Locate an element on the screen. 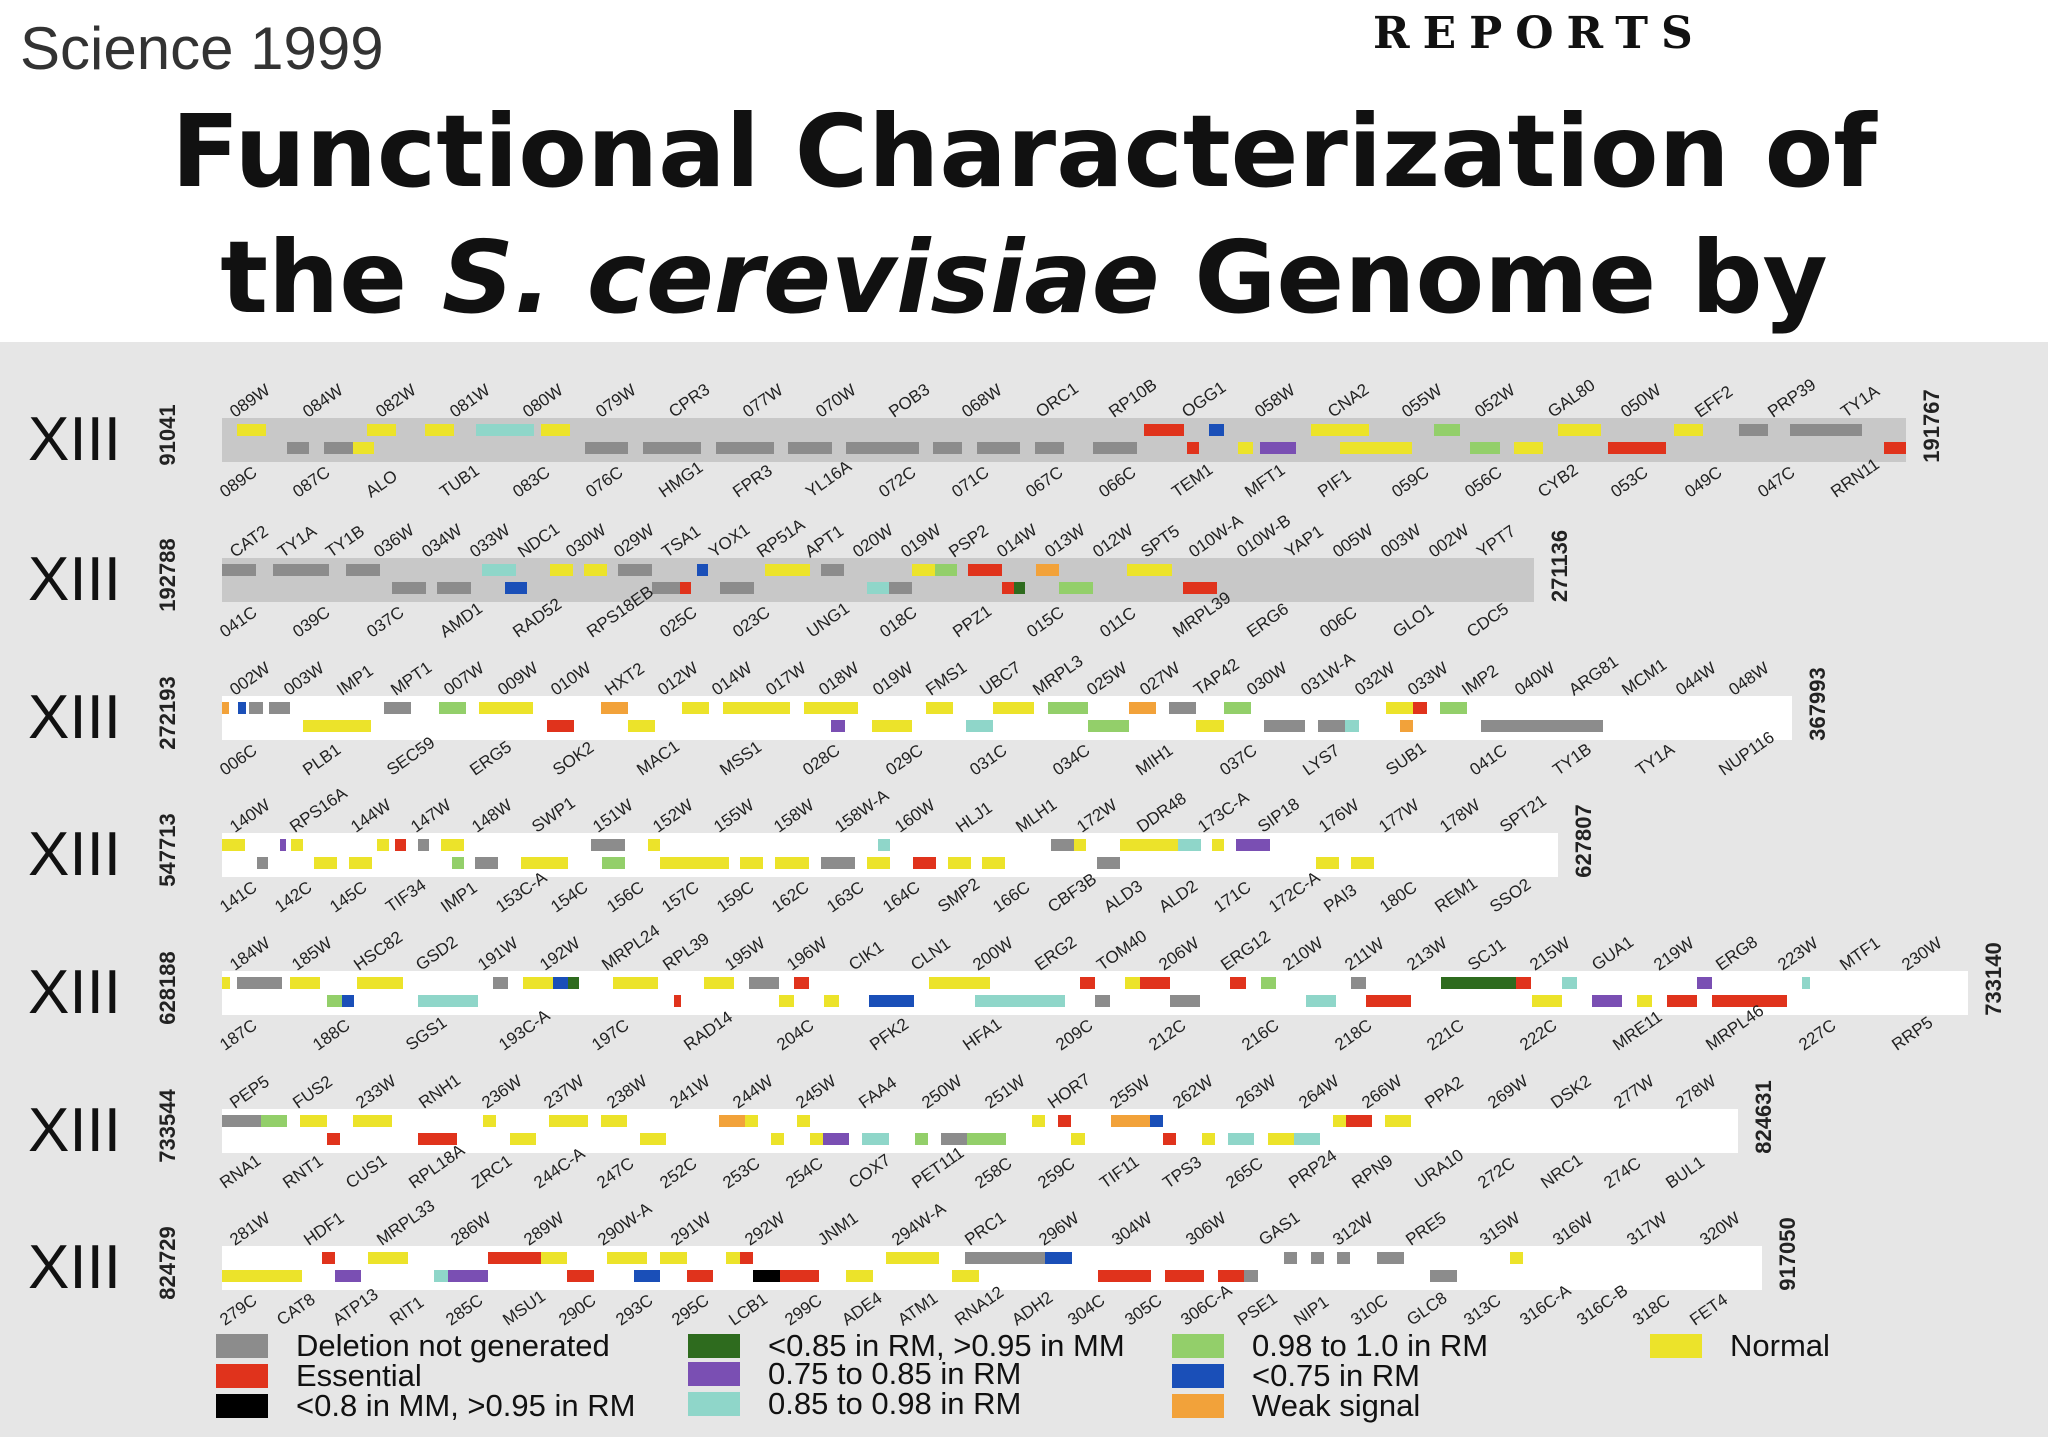  gene-label-bottom: SGS1 is located at coordinates (426, 1033).